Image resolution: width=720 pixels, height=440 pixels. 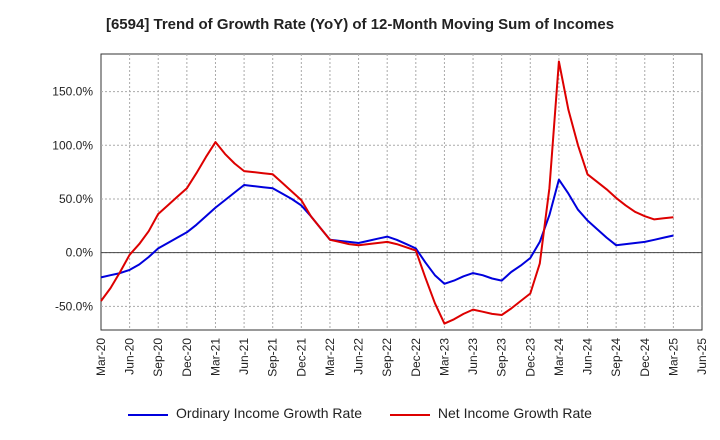 What do you see at coordinates (359, 356) in the screenshot?
I see `x-tick-label: Jun-22` at bounding box center [359, 356].